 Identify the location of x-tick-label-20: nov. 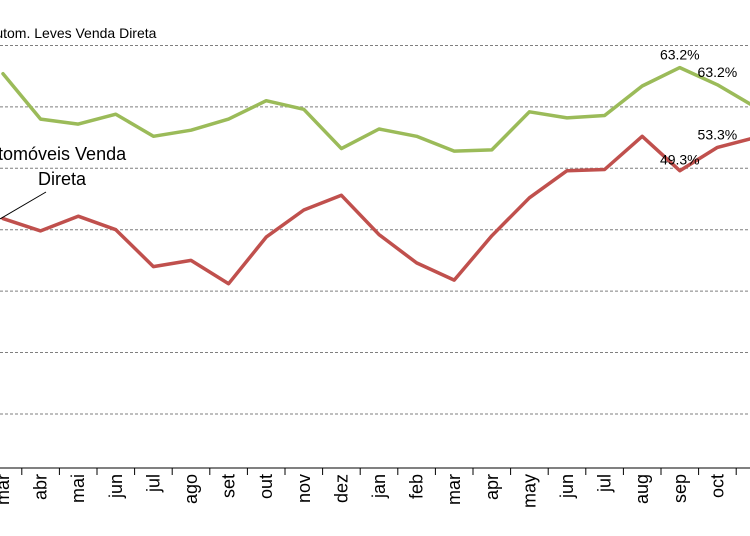
(747, 488).